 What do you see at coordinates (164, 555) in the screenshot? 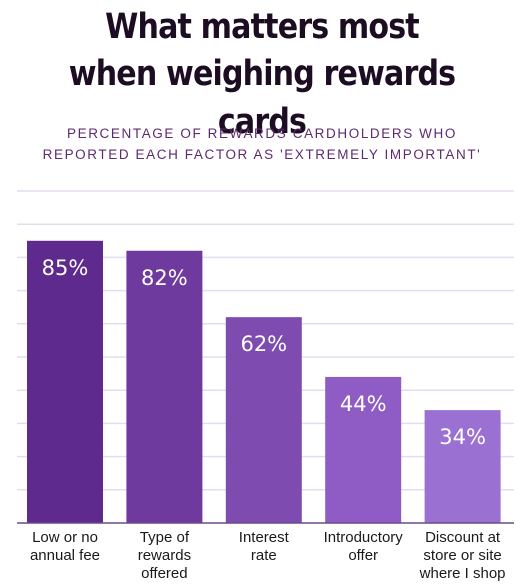
I see `category-label: rewards` at bounding box center [164, 555].